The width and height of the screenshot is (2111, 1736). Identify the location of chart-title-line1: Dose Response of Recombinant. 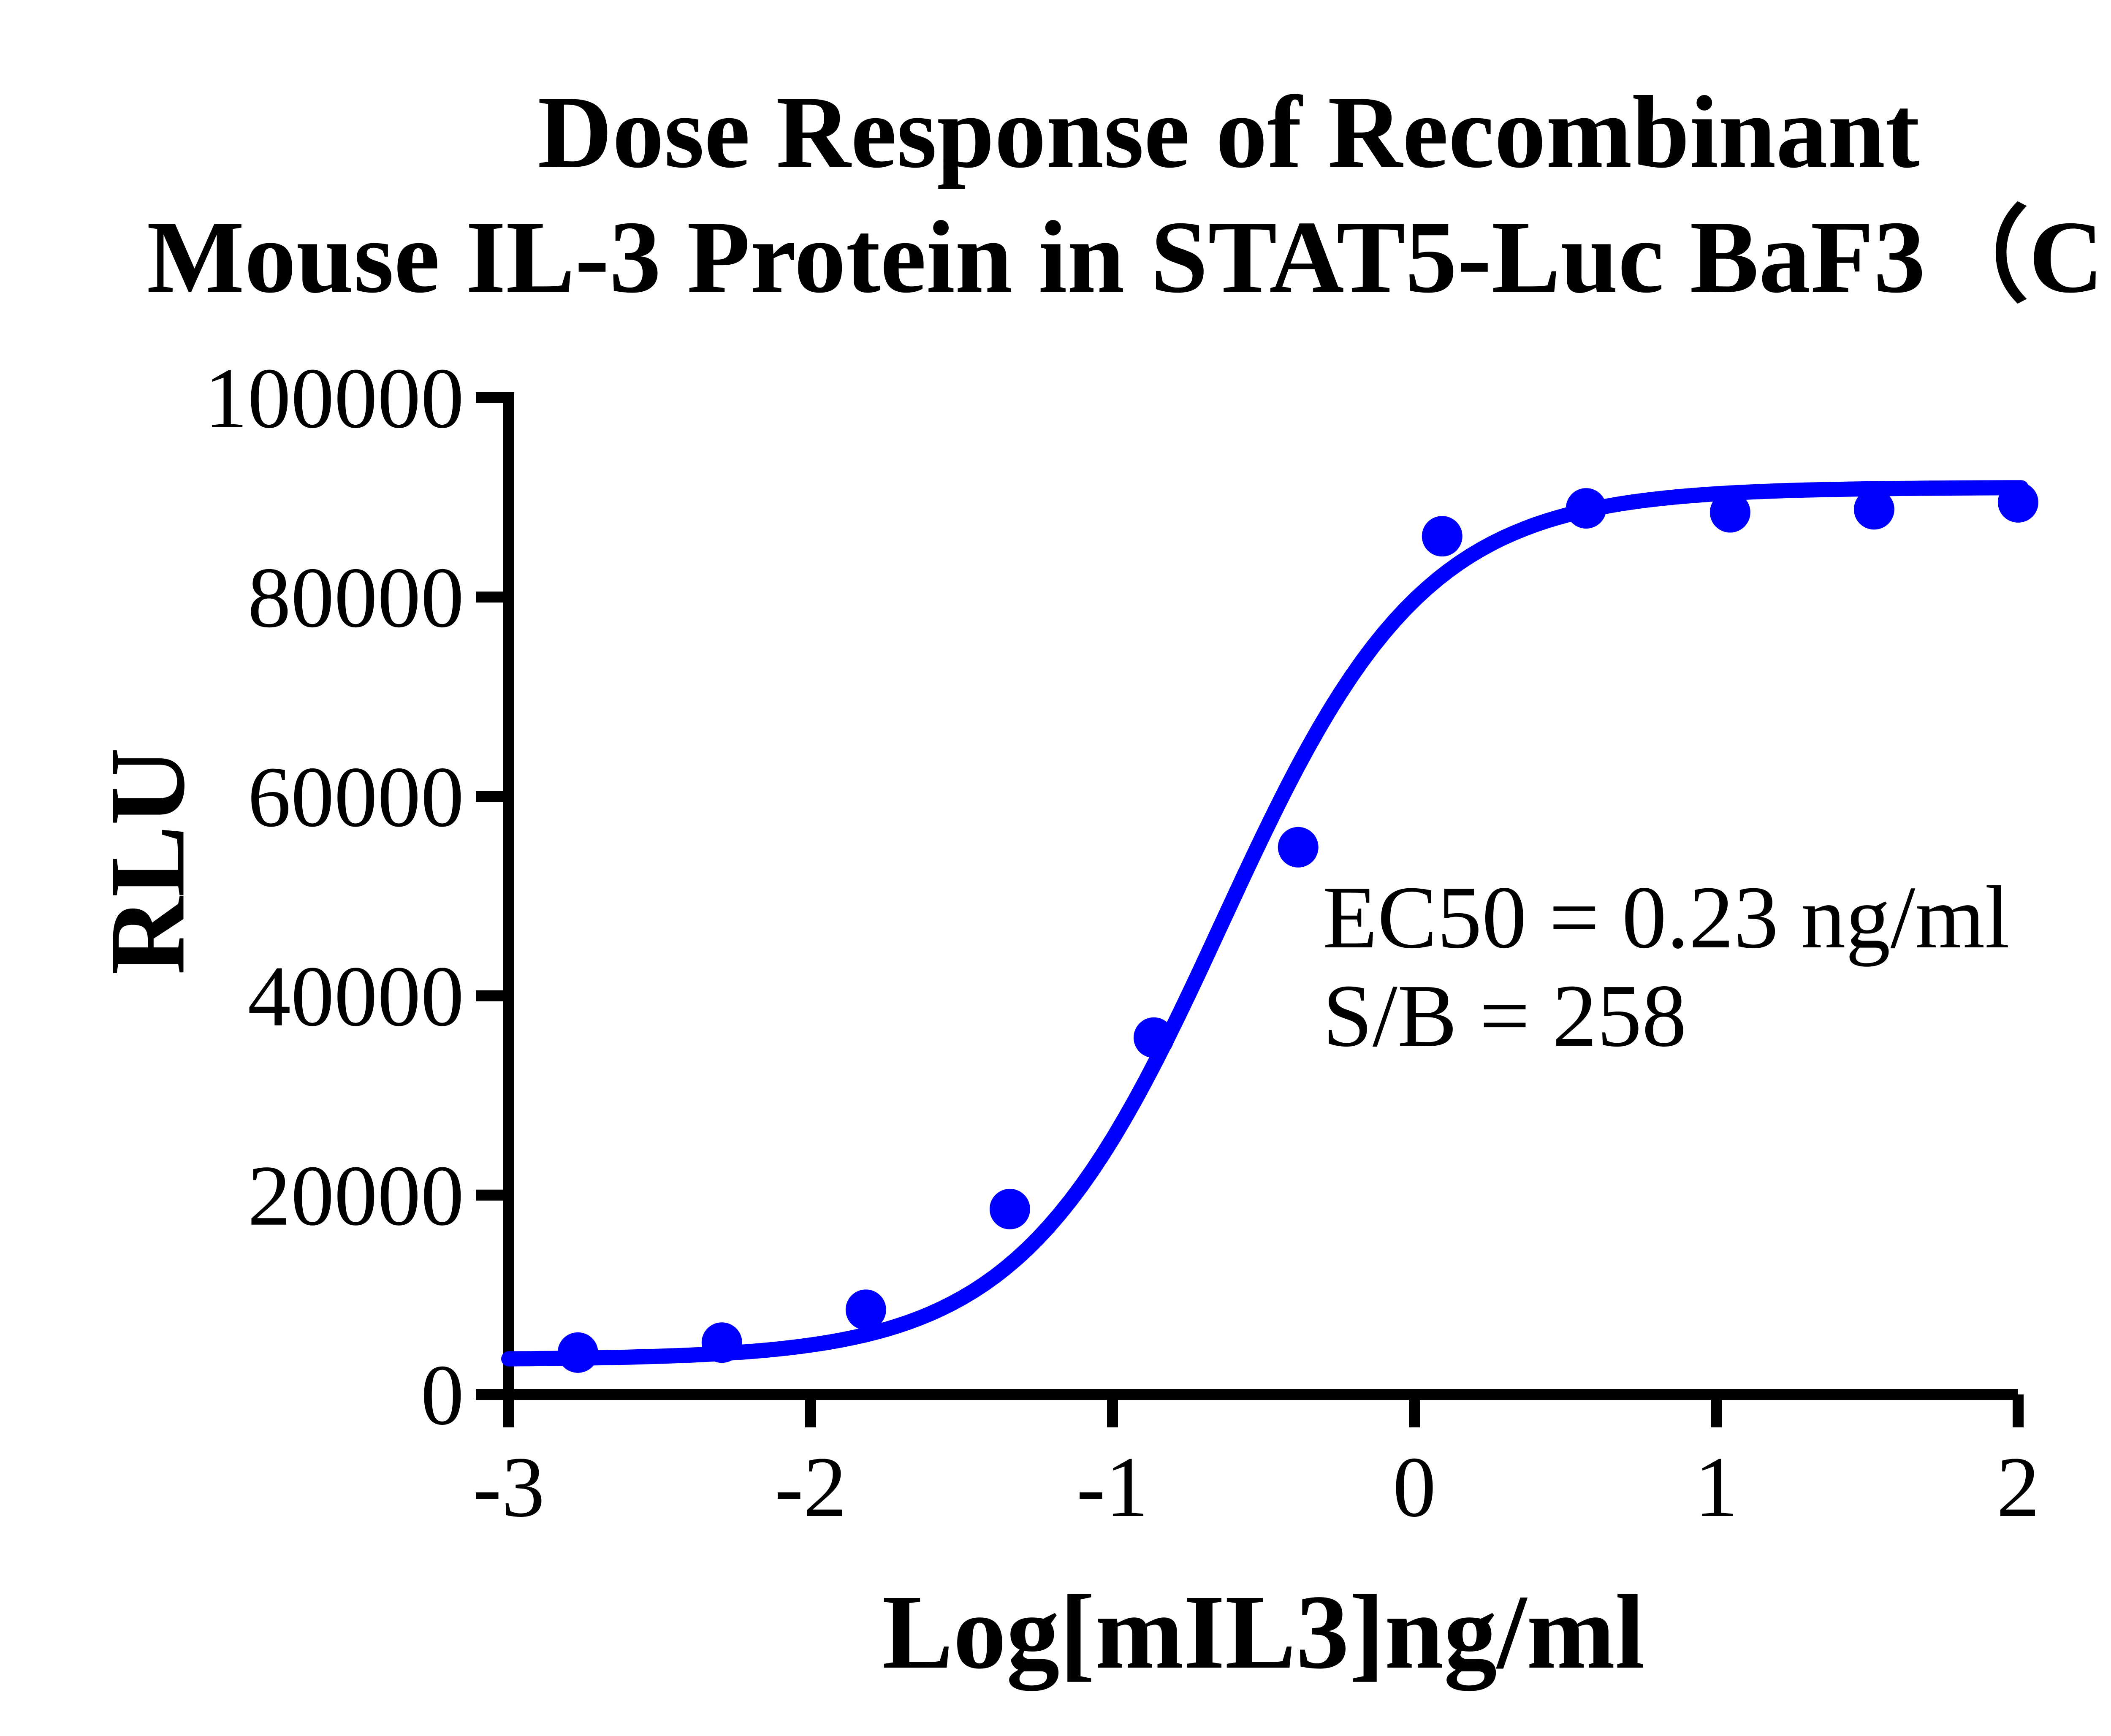
(1228, 132).